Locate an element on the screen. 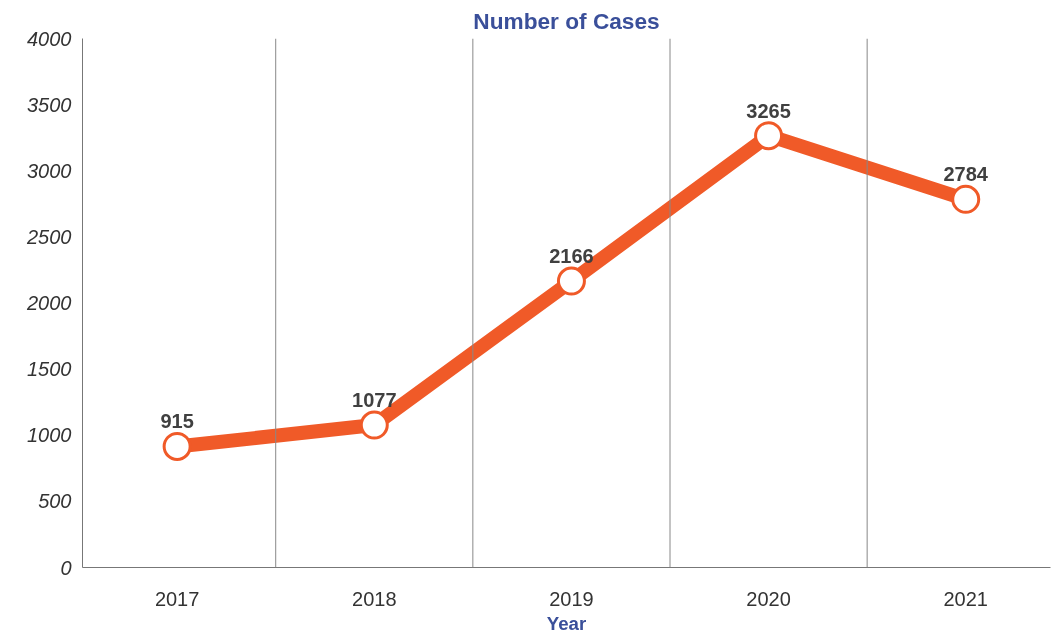  data-label: 915 is located at coordinates (177, 421).